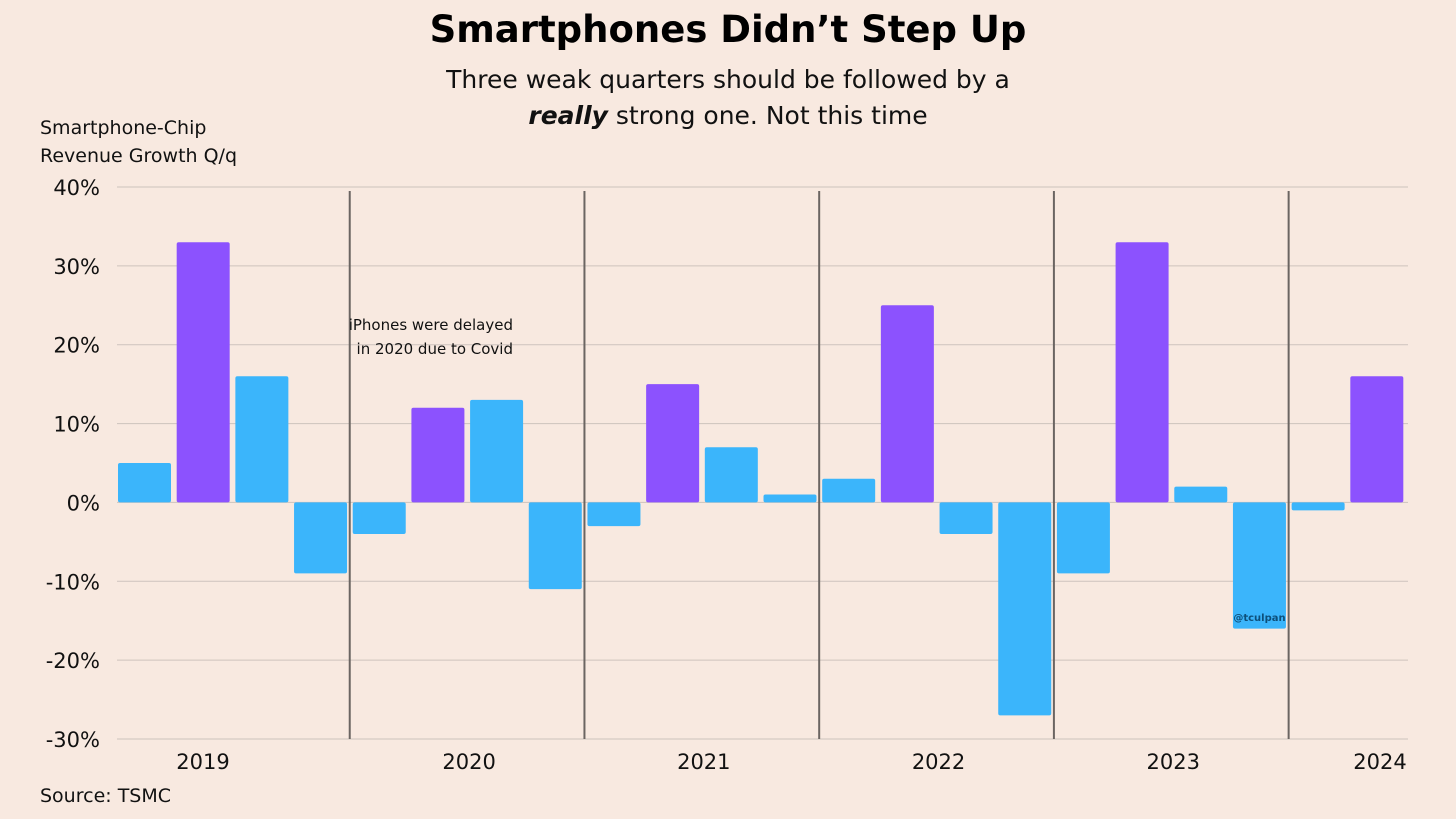  I want to click on bar-2022-q4, so click(1025, 609).